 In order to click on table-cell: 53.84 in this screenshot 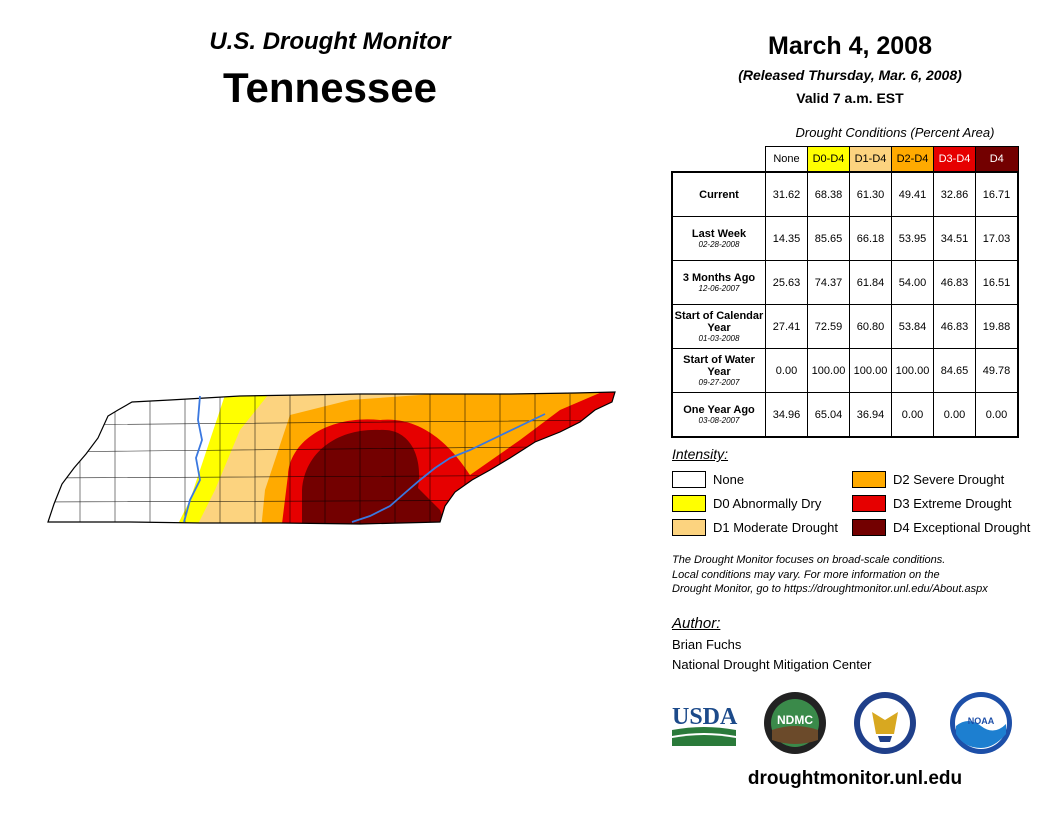, I will do `click(912, 326)`.